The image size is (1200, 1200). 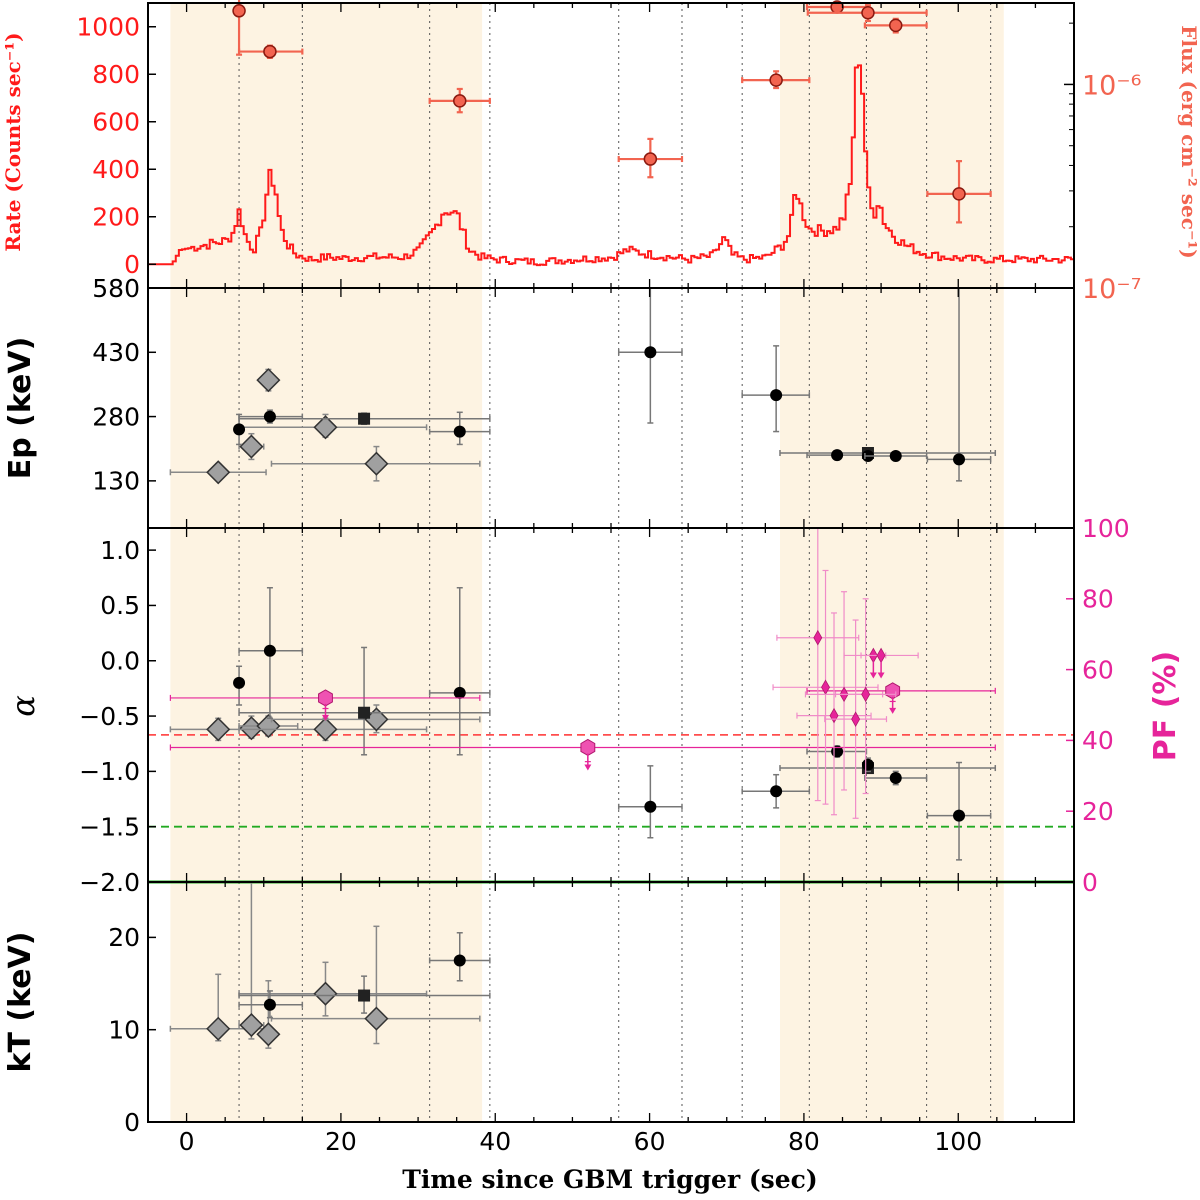 I want to click on x-tick-label: 100, so click(x=958, y=1141).